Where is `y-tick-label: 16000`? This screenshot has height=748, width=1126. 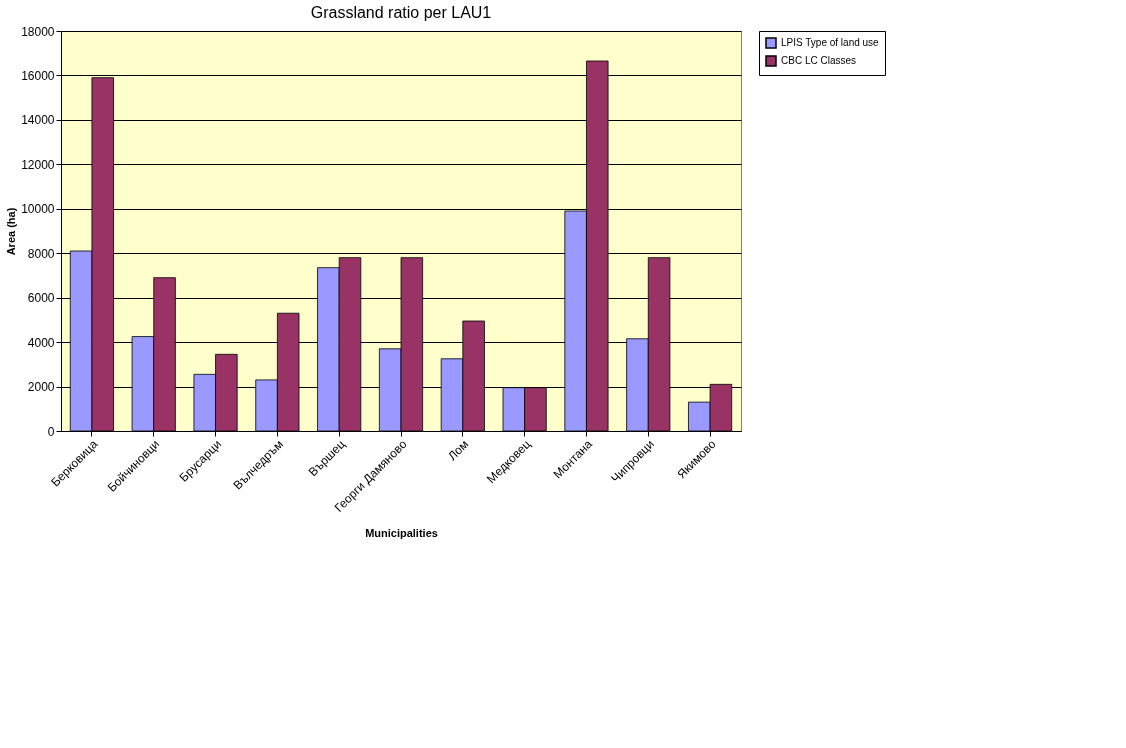 y-tick-label: 16000 is located at coordinates (38, 75).